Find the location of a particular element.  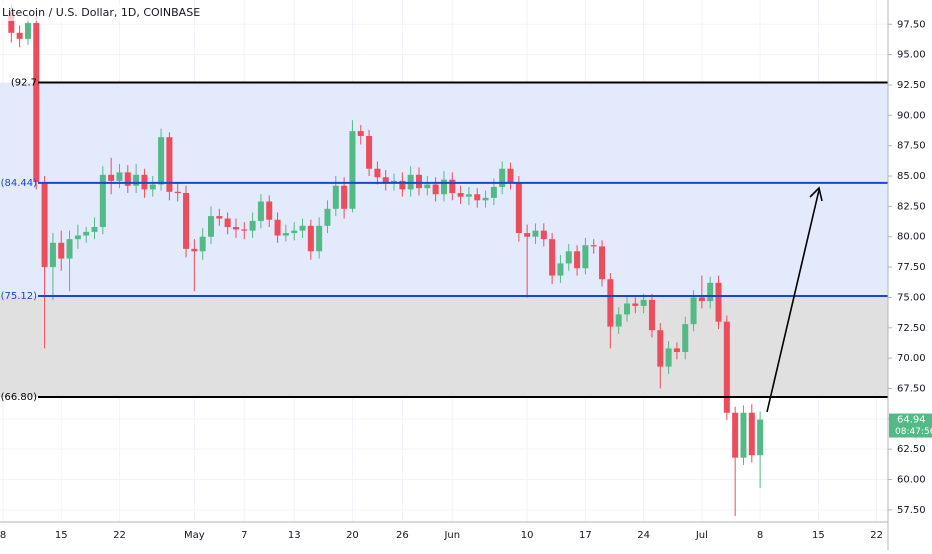

last-price-box is located at coordinates (910, 425).